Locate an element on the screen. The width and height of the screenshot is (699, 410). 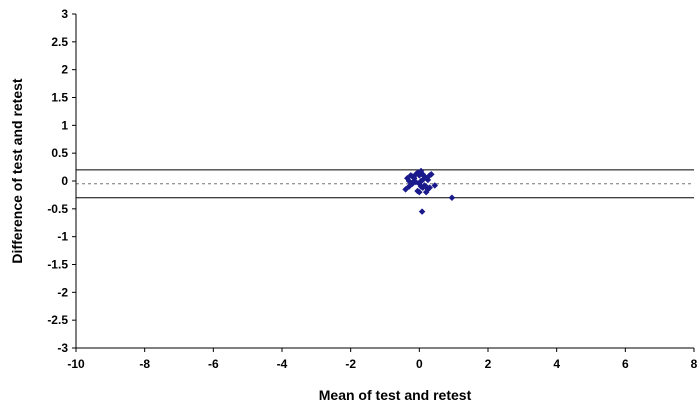
x-tick-label: -6 is located at coordinates (213, 364).